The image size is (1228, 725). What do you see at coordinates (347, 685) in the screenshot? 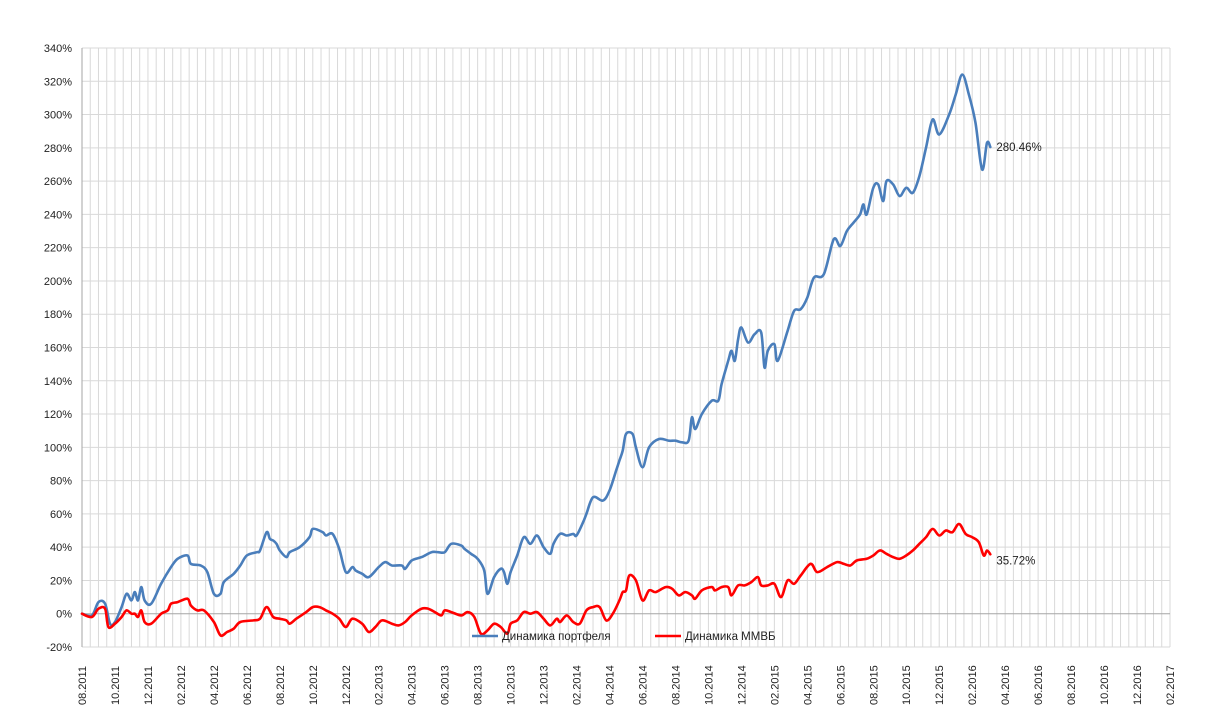
I see `x-tick-label: 12.2012` at bounding box center [347, 685].